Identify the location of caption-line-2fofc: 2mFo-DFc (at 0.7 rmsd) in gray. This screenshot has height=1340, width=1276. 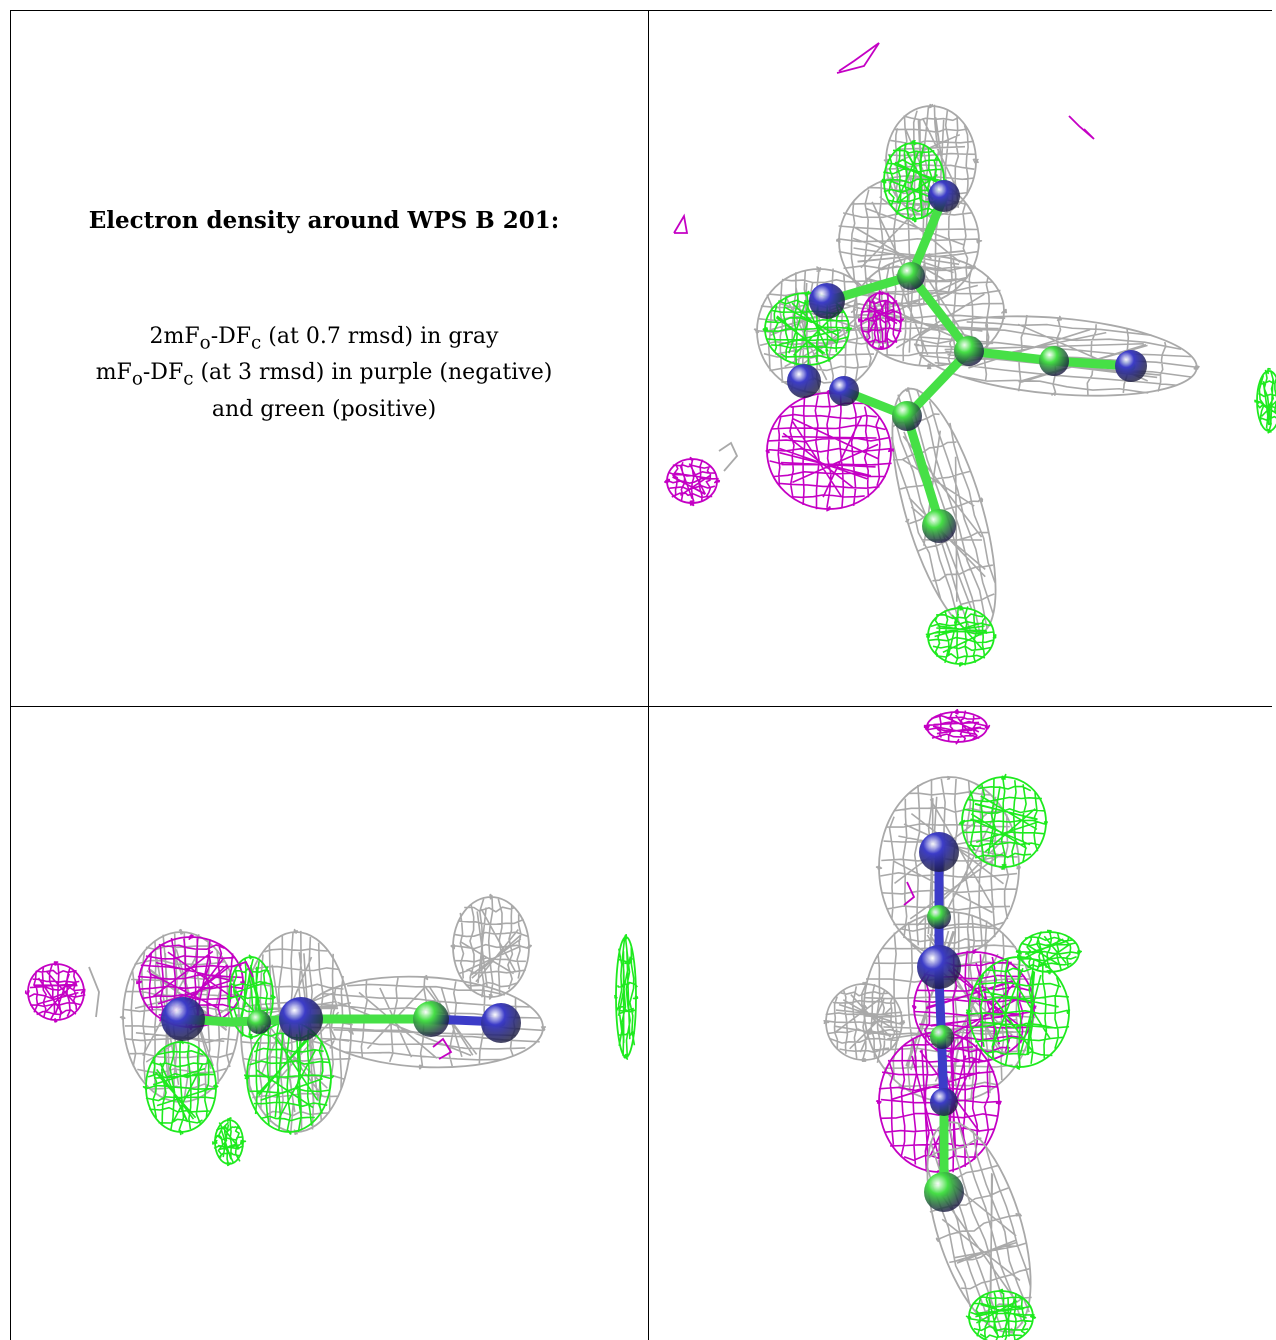
(324, 339).